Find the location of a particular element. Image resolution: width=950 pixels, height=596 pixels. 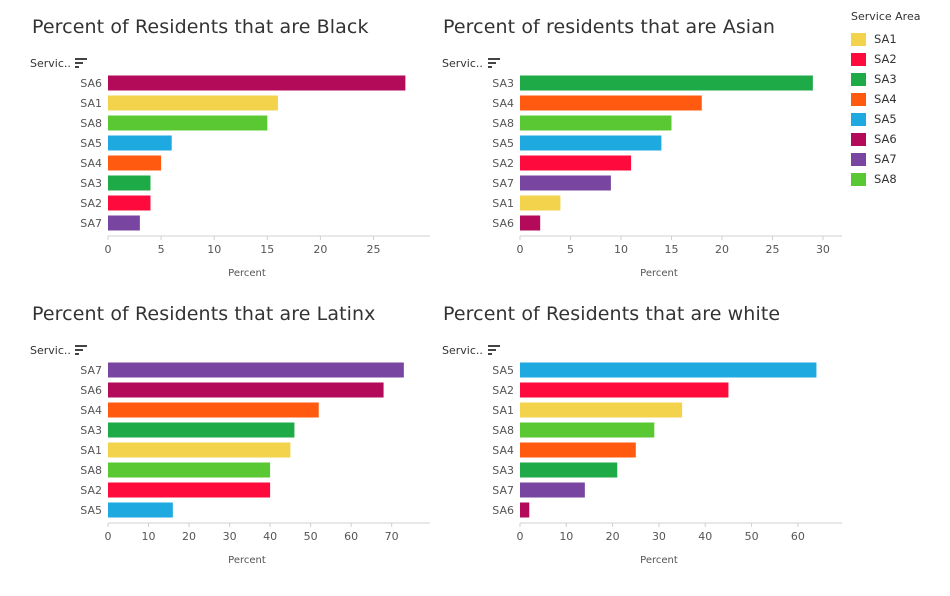

legend-title: Service Area is located at coordinates (886, 16).